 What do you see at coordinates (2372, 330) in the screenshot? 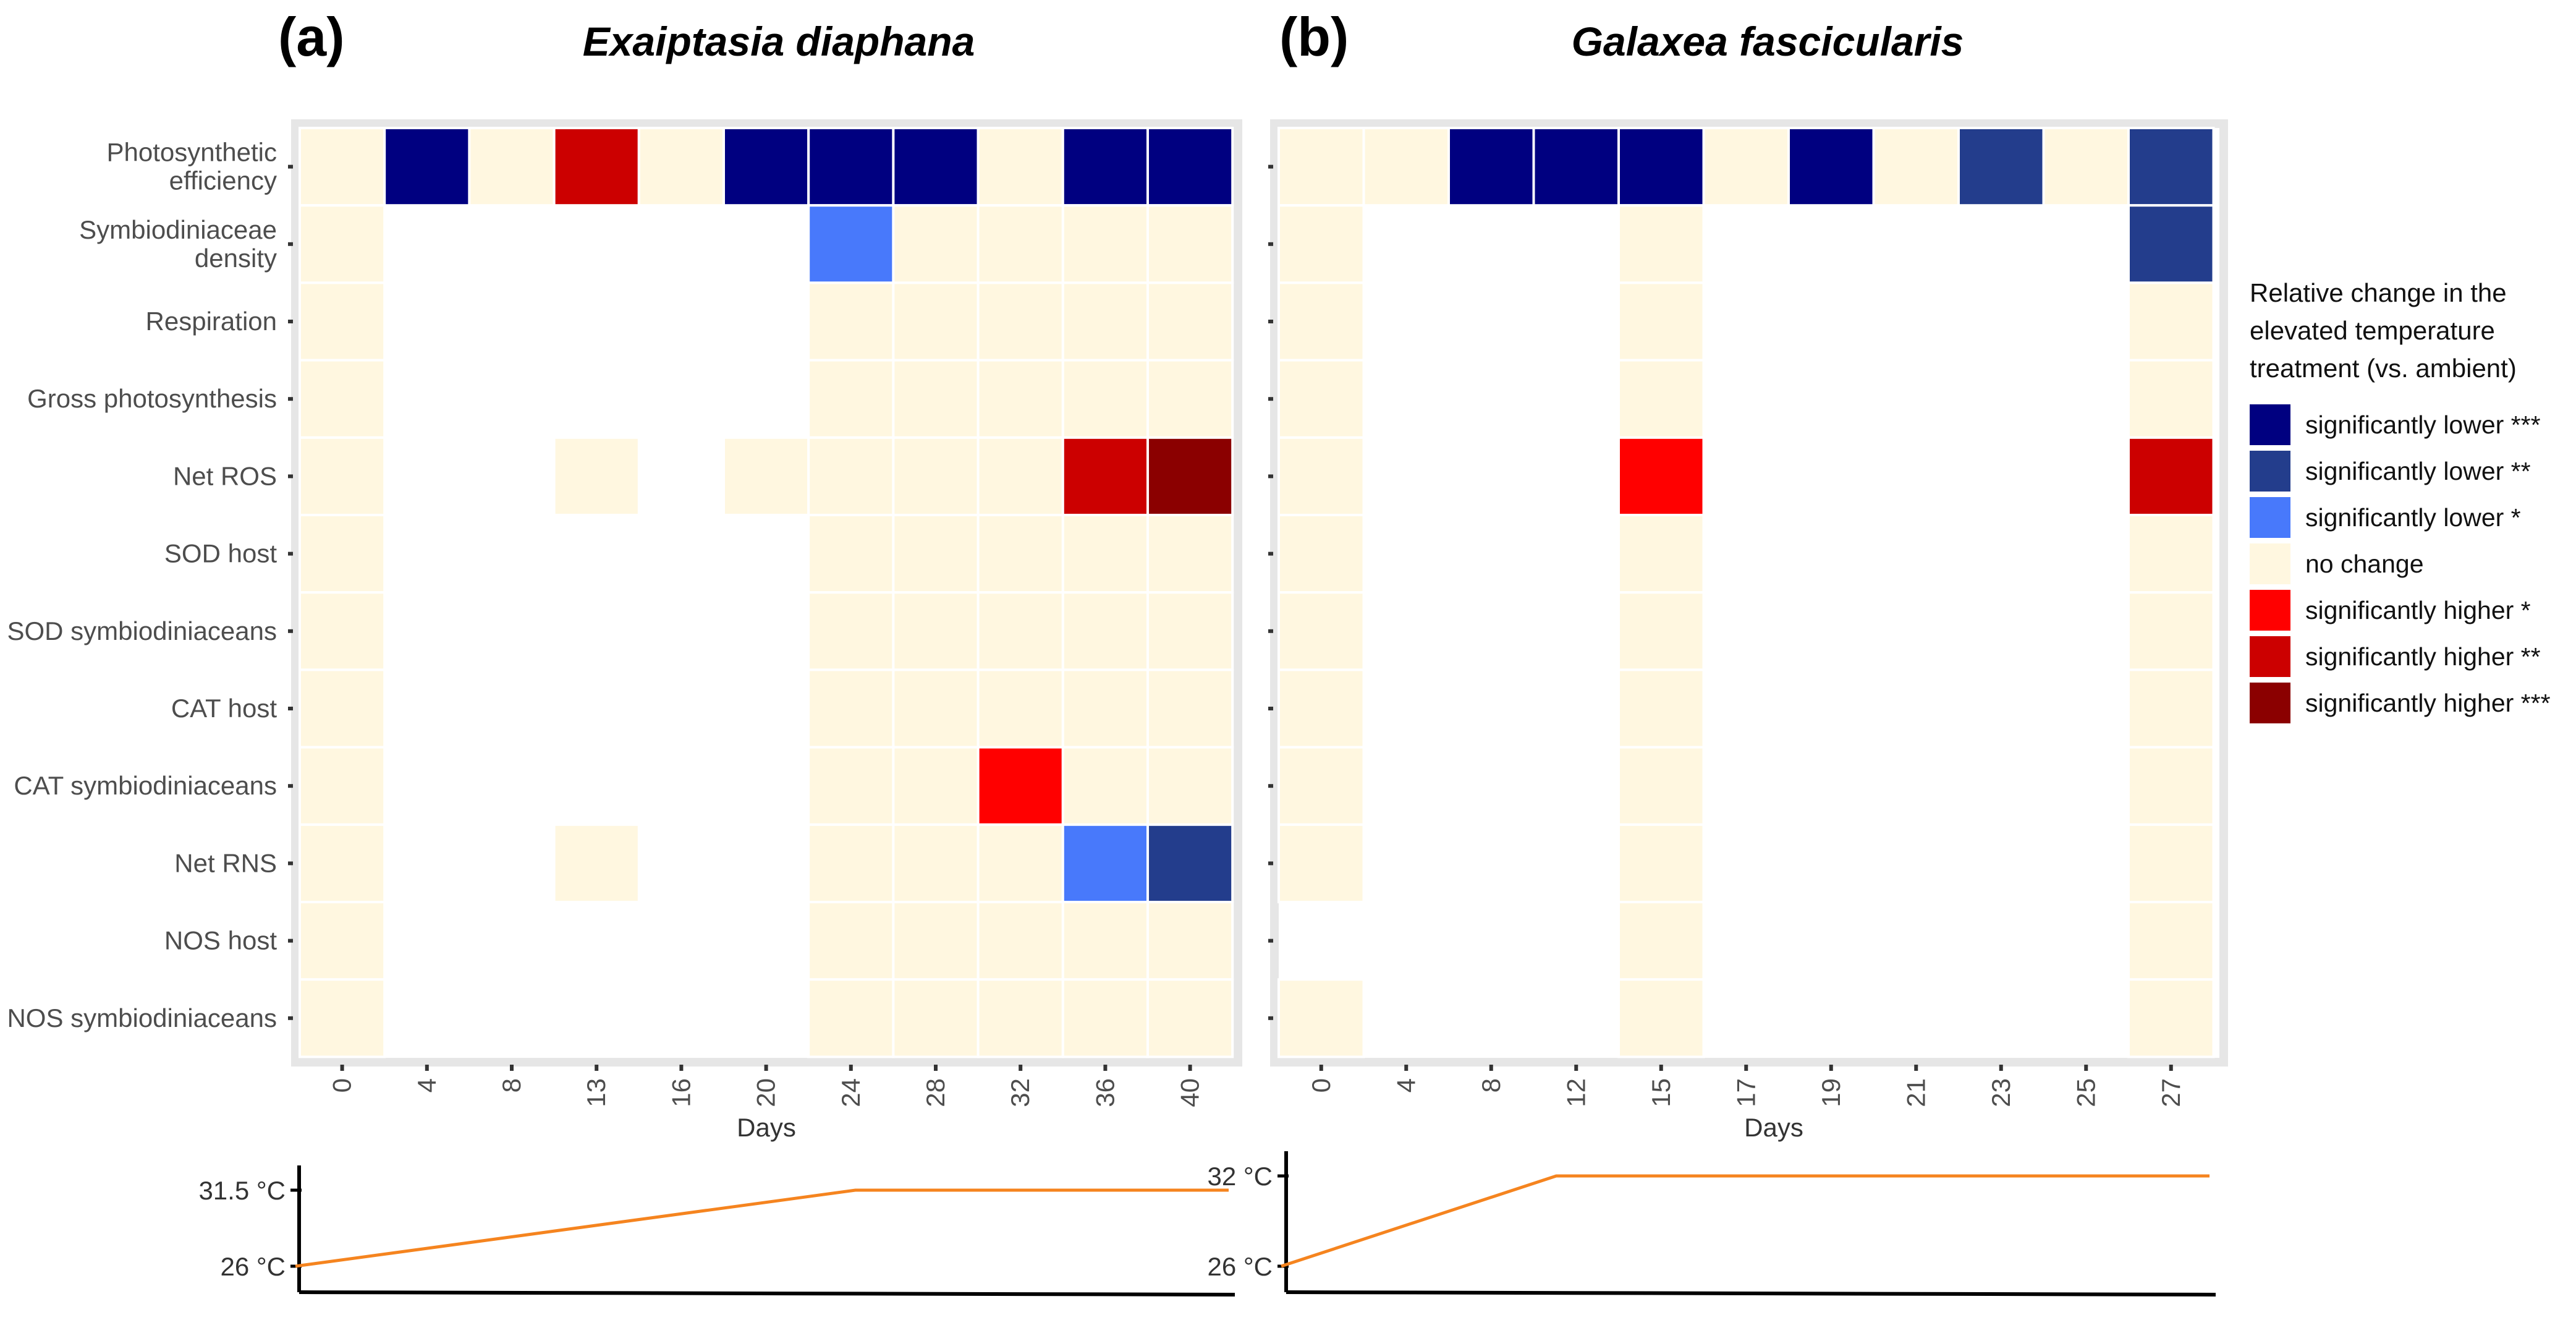
I see `legend-title: elevated temperature` at bounding box center [2372, 330].